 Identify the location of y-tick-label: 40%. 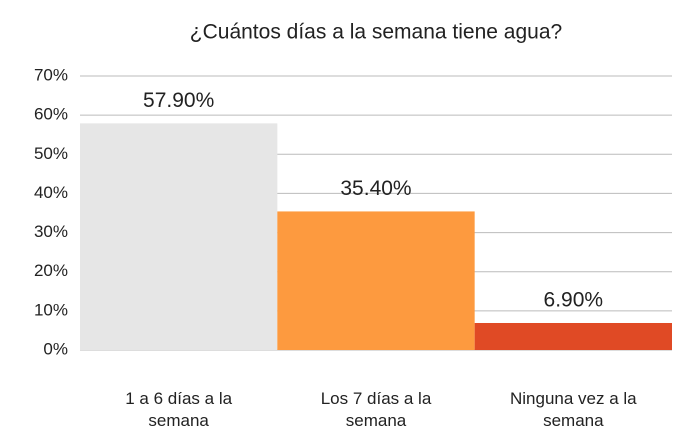
(51, 192).